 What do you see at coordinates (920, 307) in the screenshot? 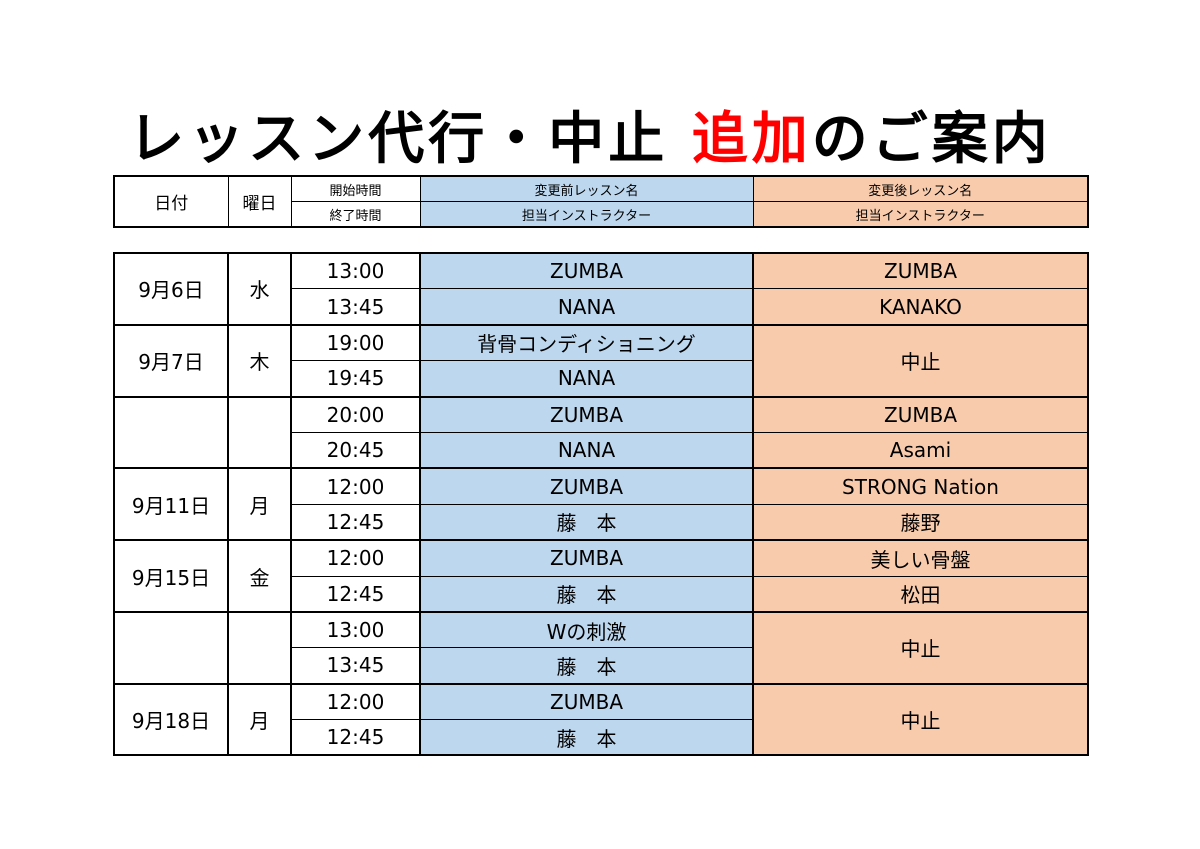
I see `after-instructor-cell: KANAKO` at bounding box center [920, 307].